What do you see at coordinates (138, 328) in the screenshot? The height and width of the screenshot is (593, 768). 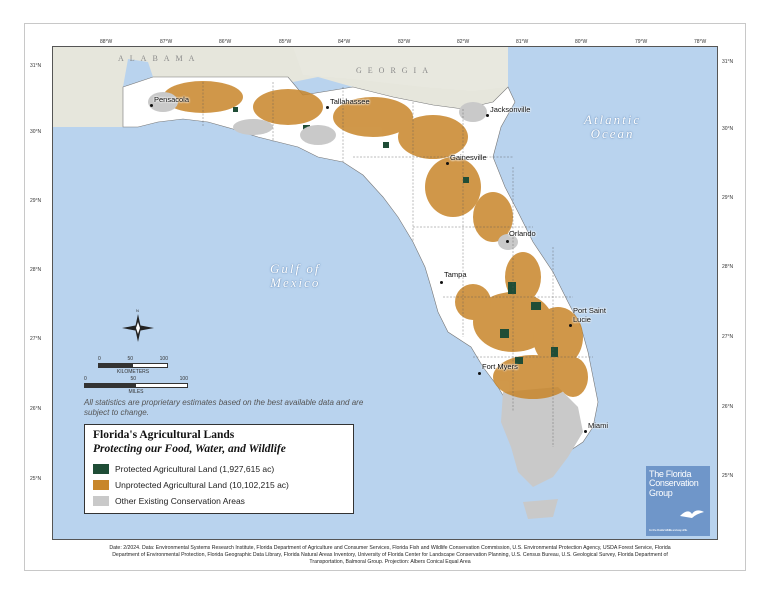 I see `compass-rose-icon` at bounding box center [138, 328].